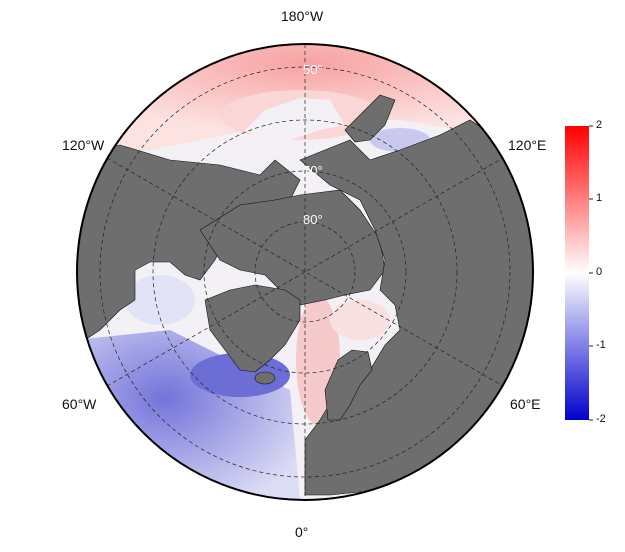 The image size is (625, 552). What do you see at coordinates (79, 404) in the screenshot?
I see `label-60w: 60°W` at bounding box center [79, 404].